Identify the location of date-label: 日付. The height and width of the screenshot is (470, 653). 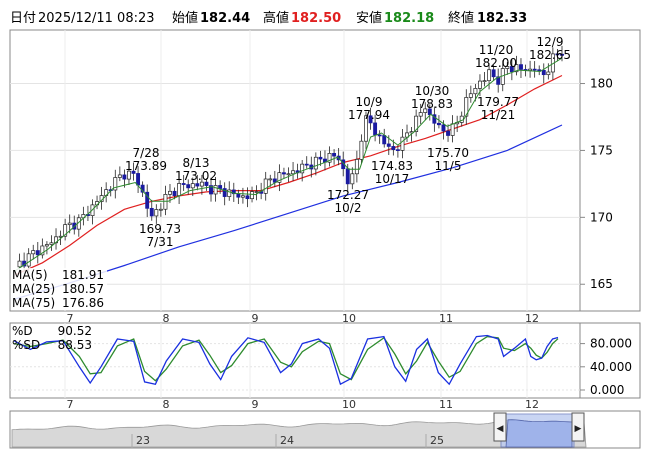
(23, 18).